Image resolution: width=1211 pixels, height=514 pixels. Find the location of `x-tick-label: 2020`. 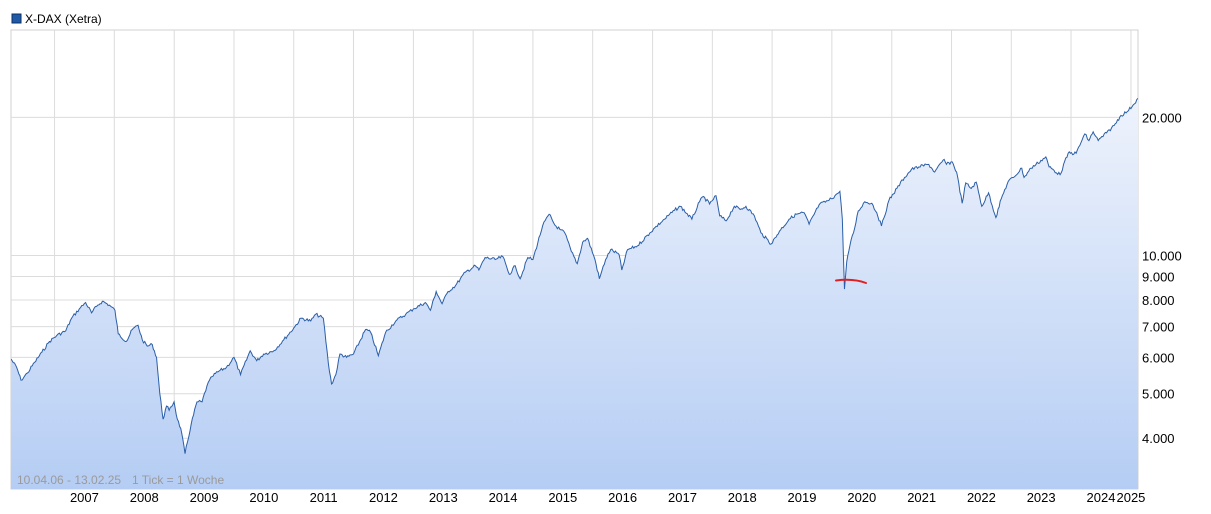

x-tick-label: 2020 is located at coordinates (861, 497).